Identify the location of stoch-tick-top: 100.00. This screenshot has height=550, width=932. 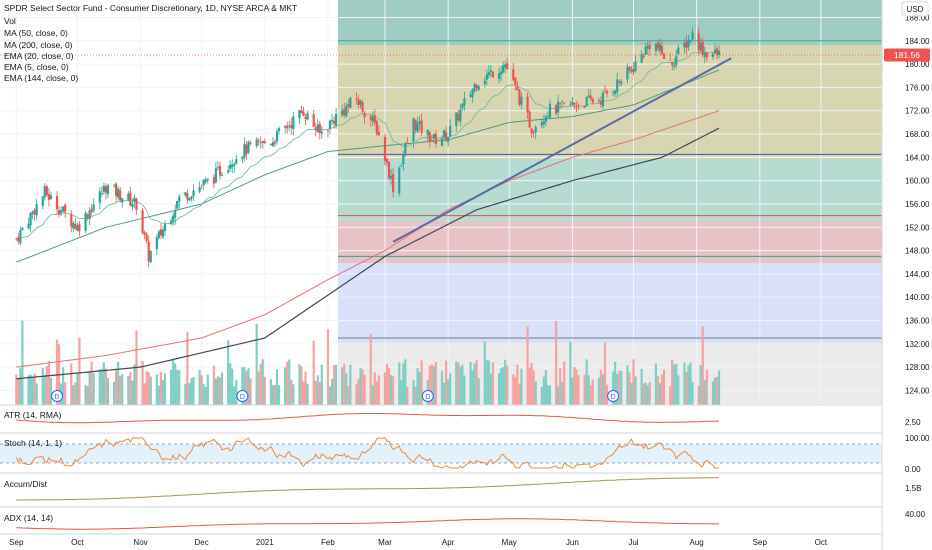
(917, 438).